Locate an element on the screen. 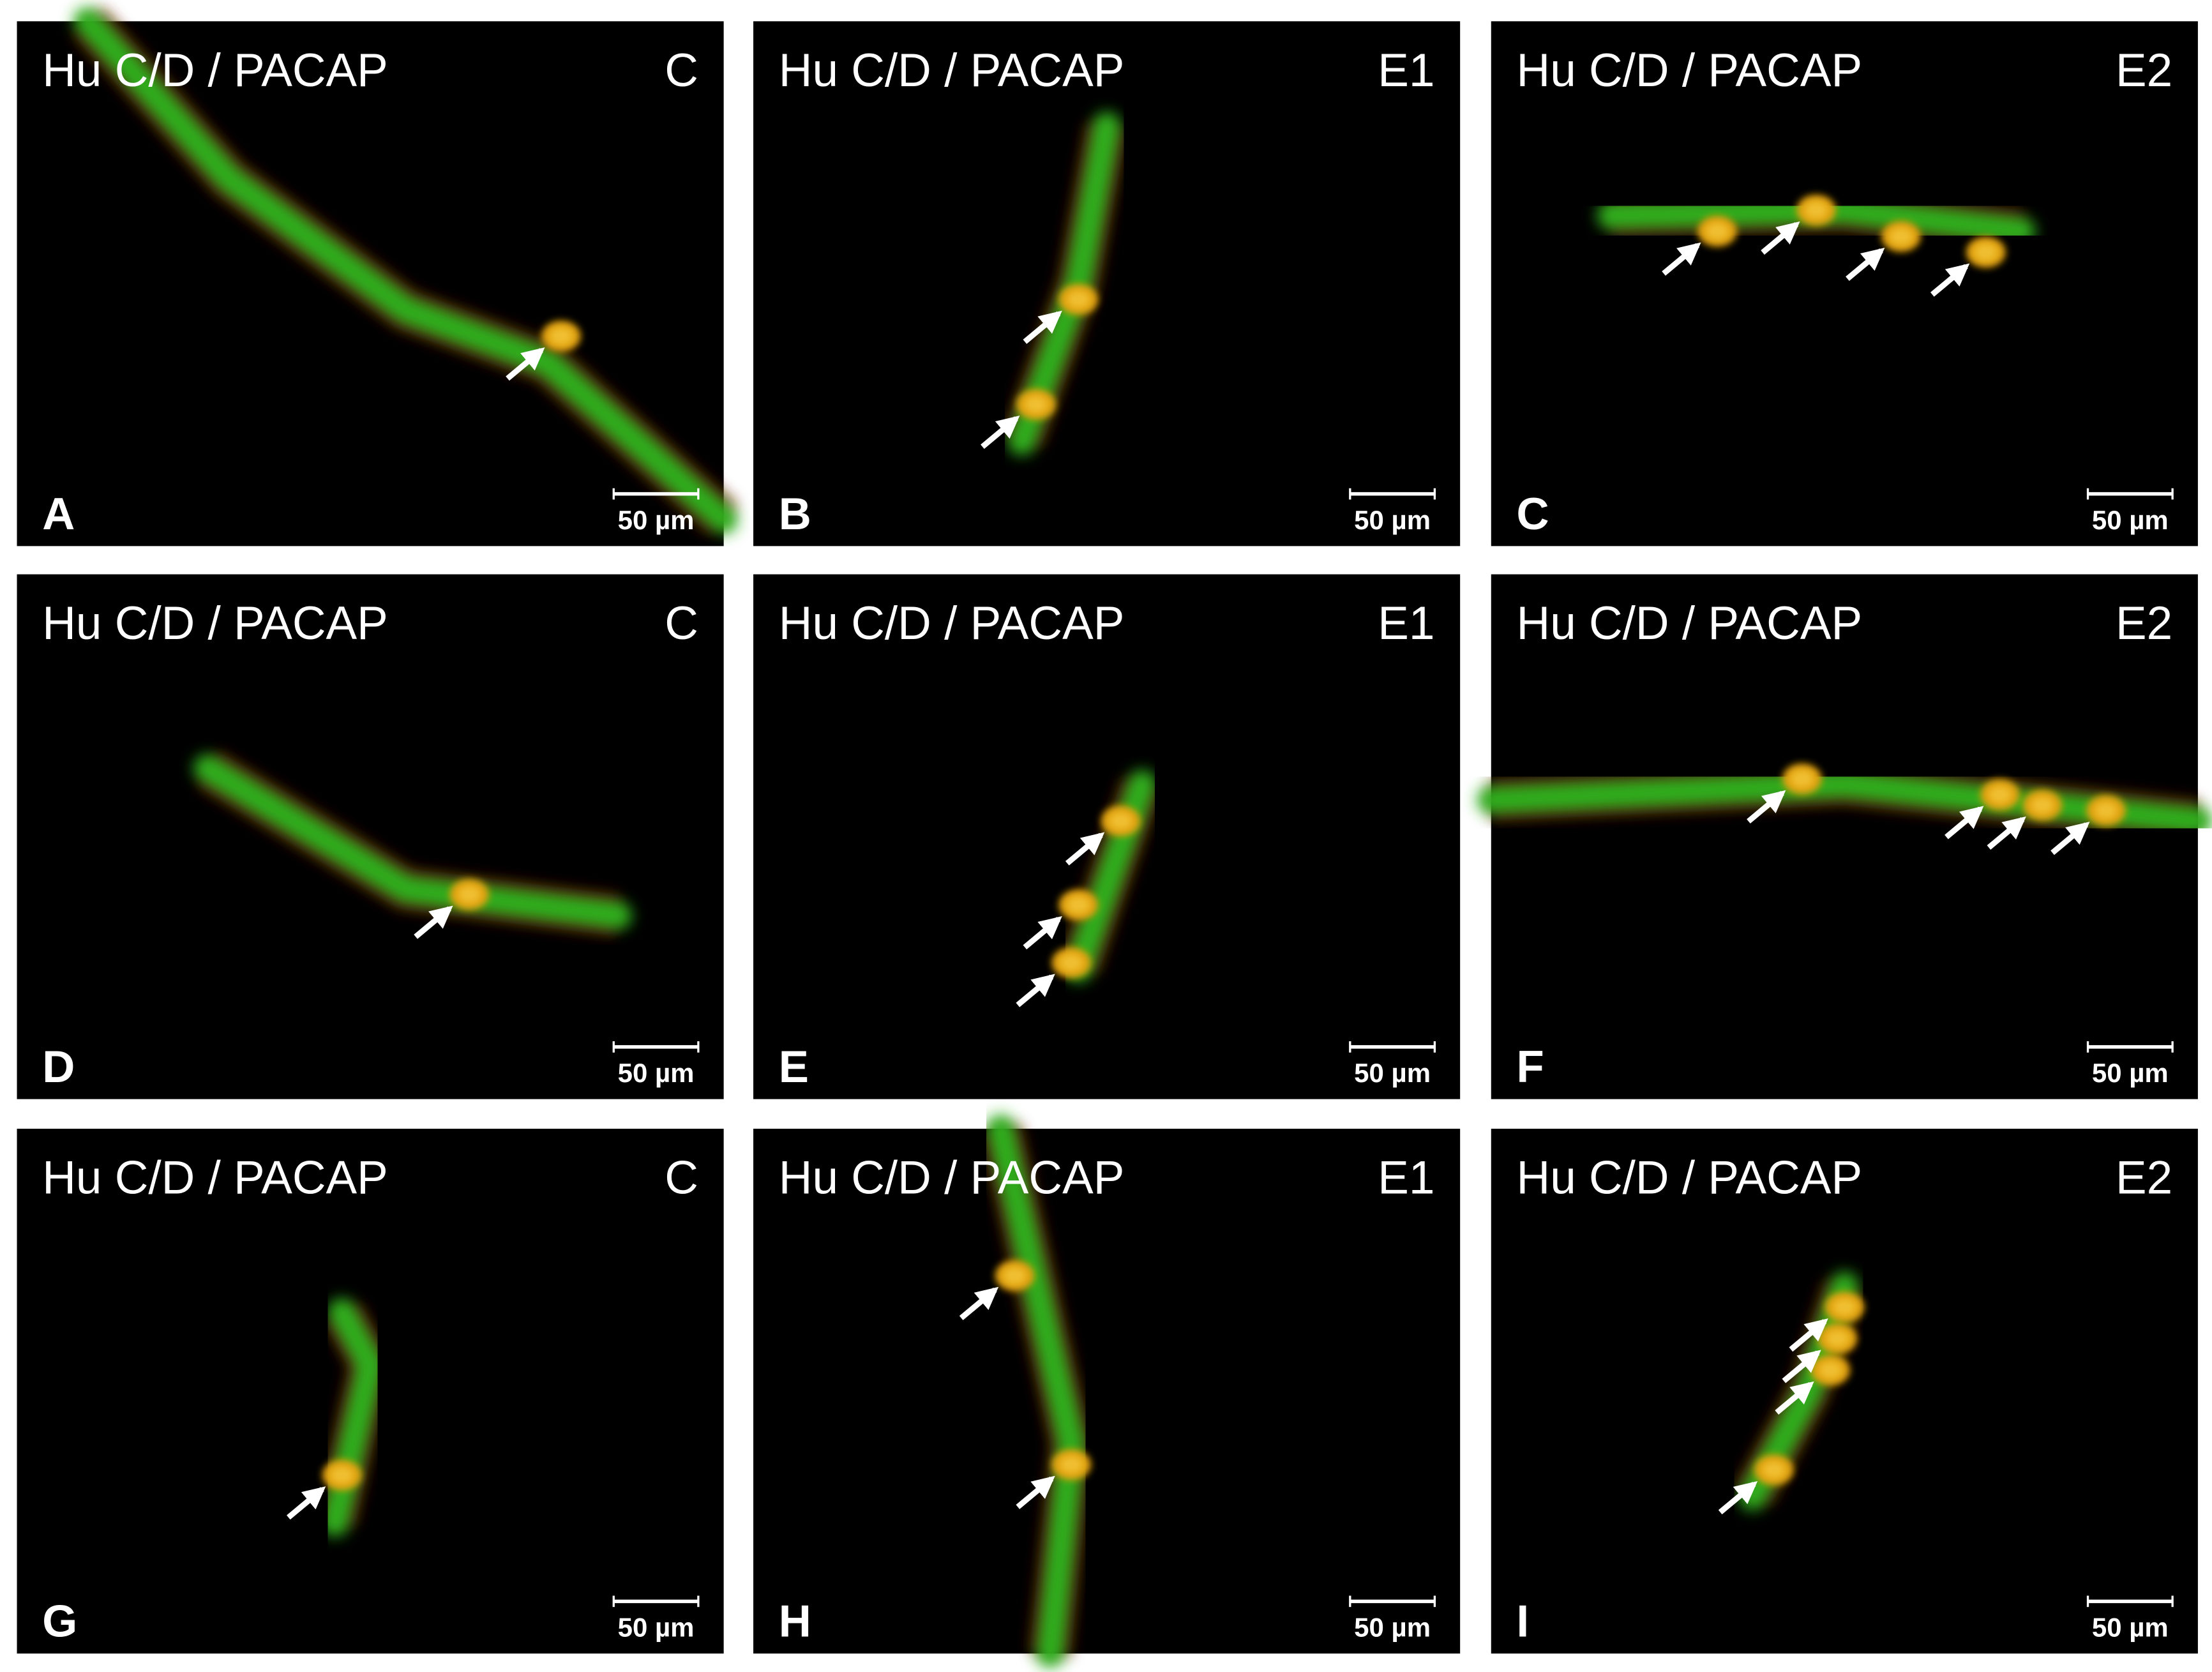  micrograph-panel: Hu C/D / PACAP E2 C 50 µm is located at coordinates (1844, 283).